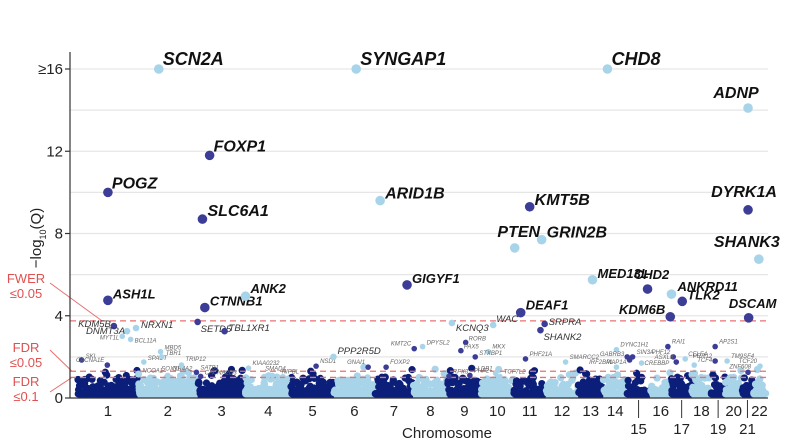  What do you see at coordinates (540, 355) in the screenshot?
I see `gene-label: PHF21A` at bounding box center [540, 355].